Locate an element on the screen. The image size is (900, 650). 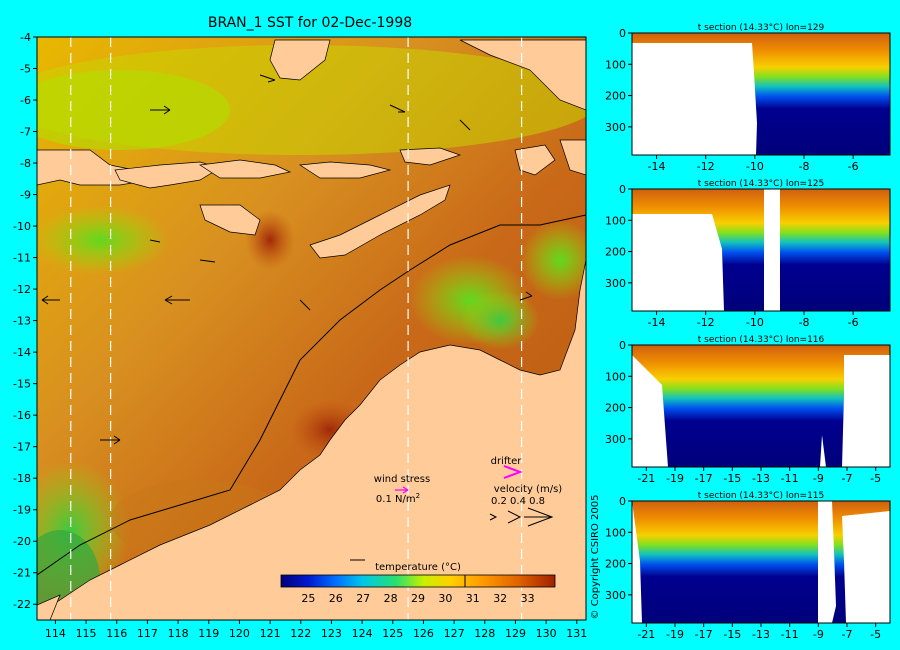
colorbar-ramp is located at coordinates (418, 581).